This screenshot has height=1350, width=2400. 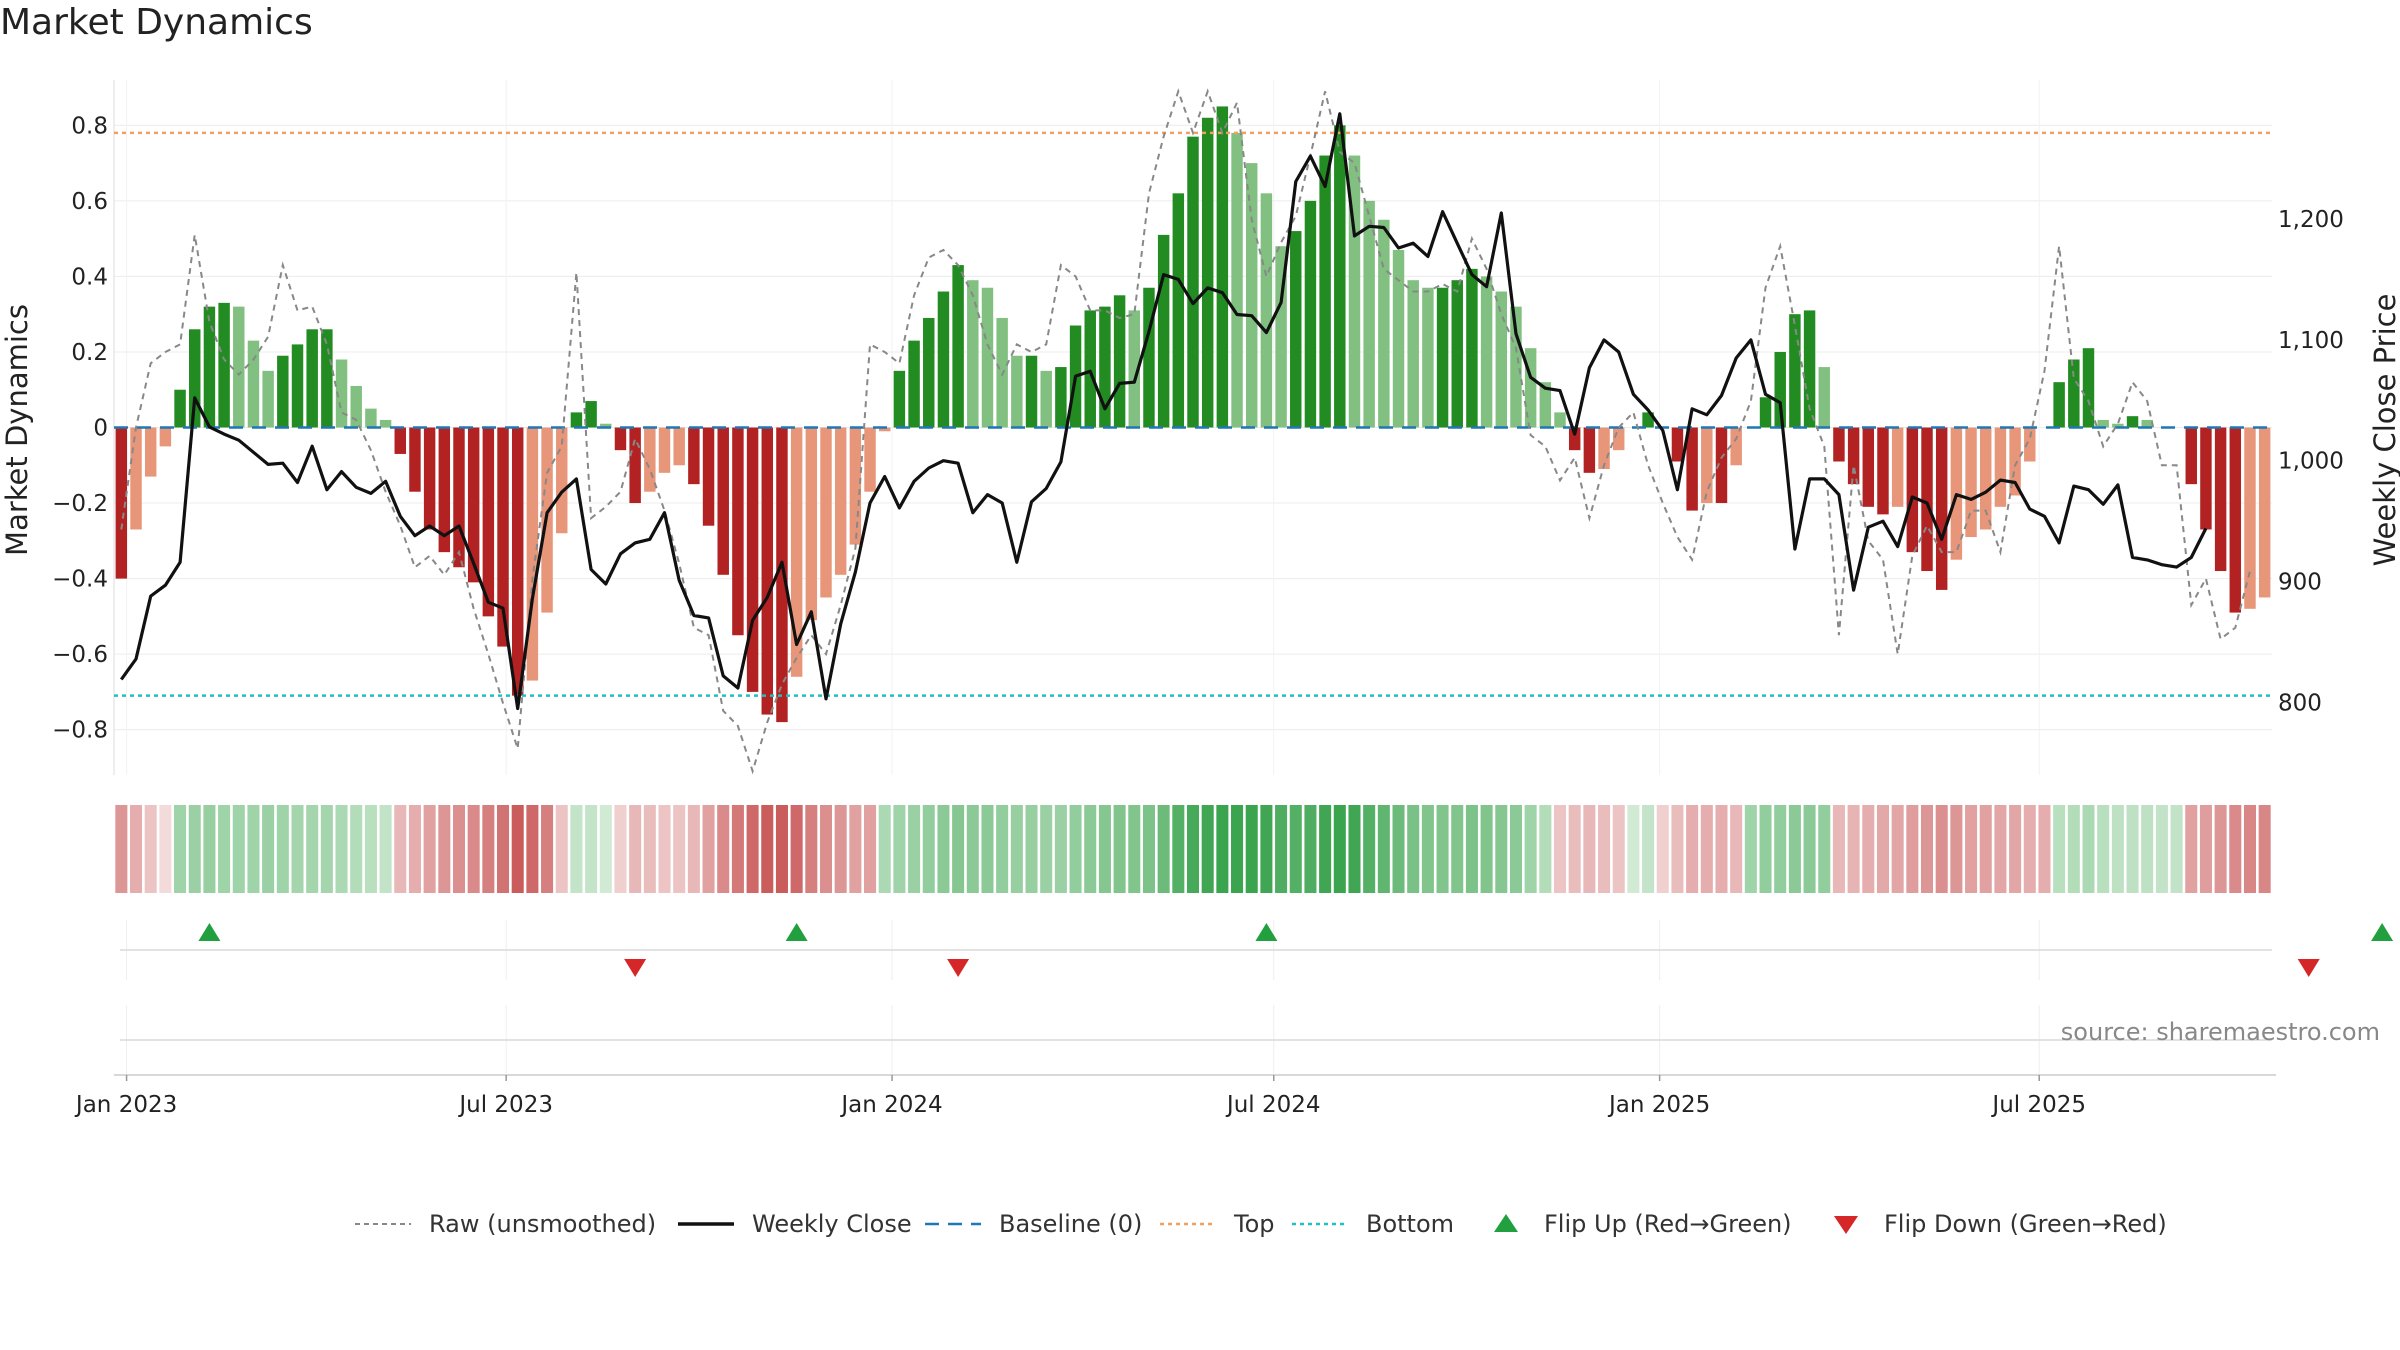 What do you see at coordinates (505, 1105) in the screenshot?
I see `x-tick-label: Jul 2023` at bounding box center [505, 1105].